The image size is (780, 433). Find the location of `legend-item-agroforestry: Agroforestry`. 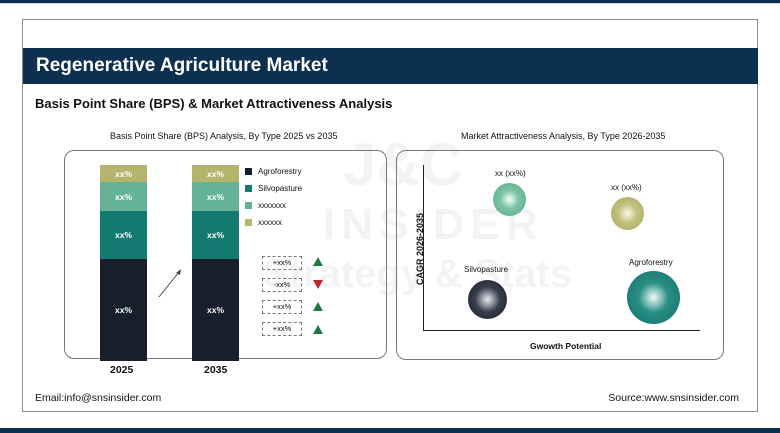

legend-item-agroforestry: Agroforestry is located at coordinates (273, 171).